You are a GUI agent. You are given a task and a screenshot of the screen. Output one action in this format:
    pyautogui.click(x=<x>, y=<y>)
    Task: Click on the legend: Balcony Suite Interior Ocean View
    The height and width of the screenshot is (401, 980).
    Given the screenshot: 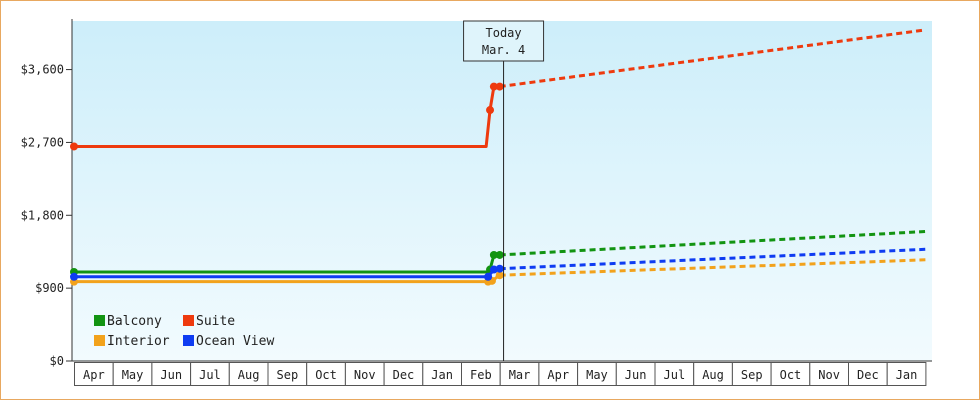 What is the action you would take?
    pyautogui.click(x=184, y=331)
    